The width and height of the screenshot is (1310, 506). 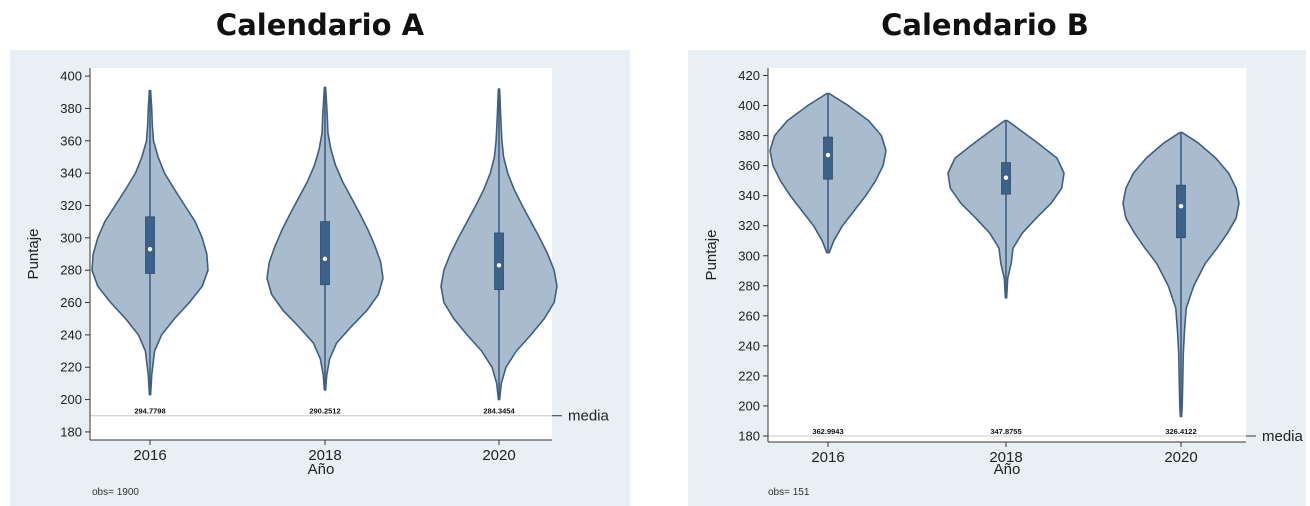 What do you see at coordinates (827, 431) in the screenshot?
I see `mean-value-label: 362.9943` at bounding box center [827, 431].